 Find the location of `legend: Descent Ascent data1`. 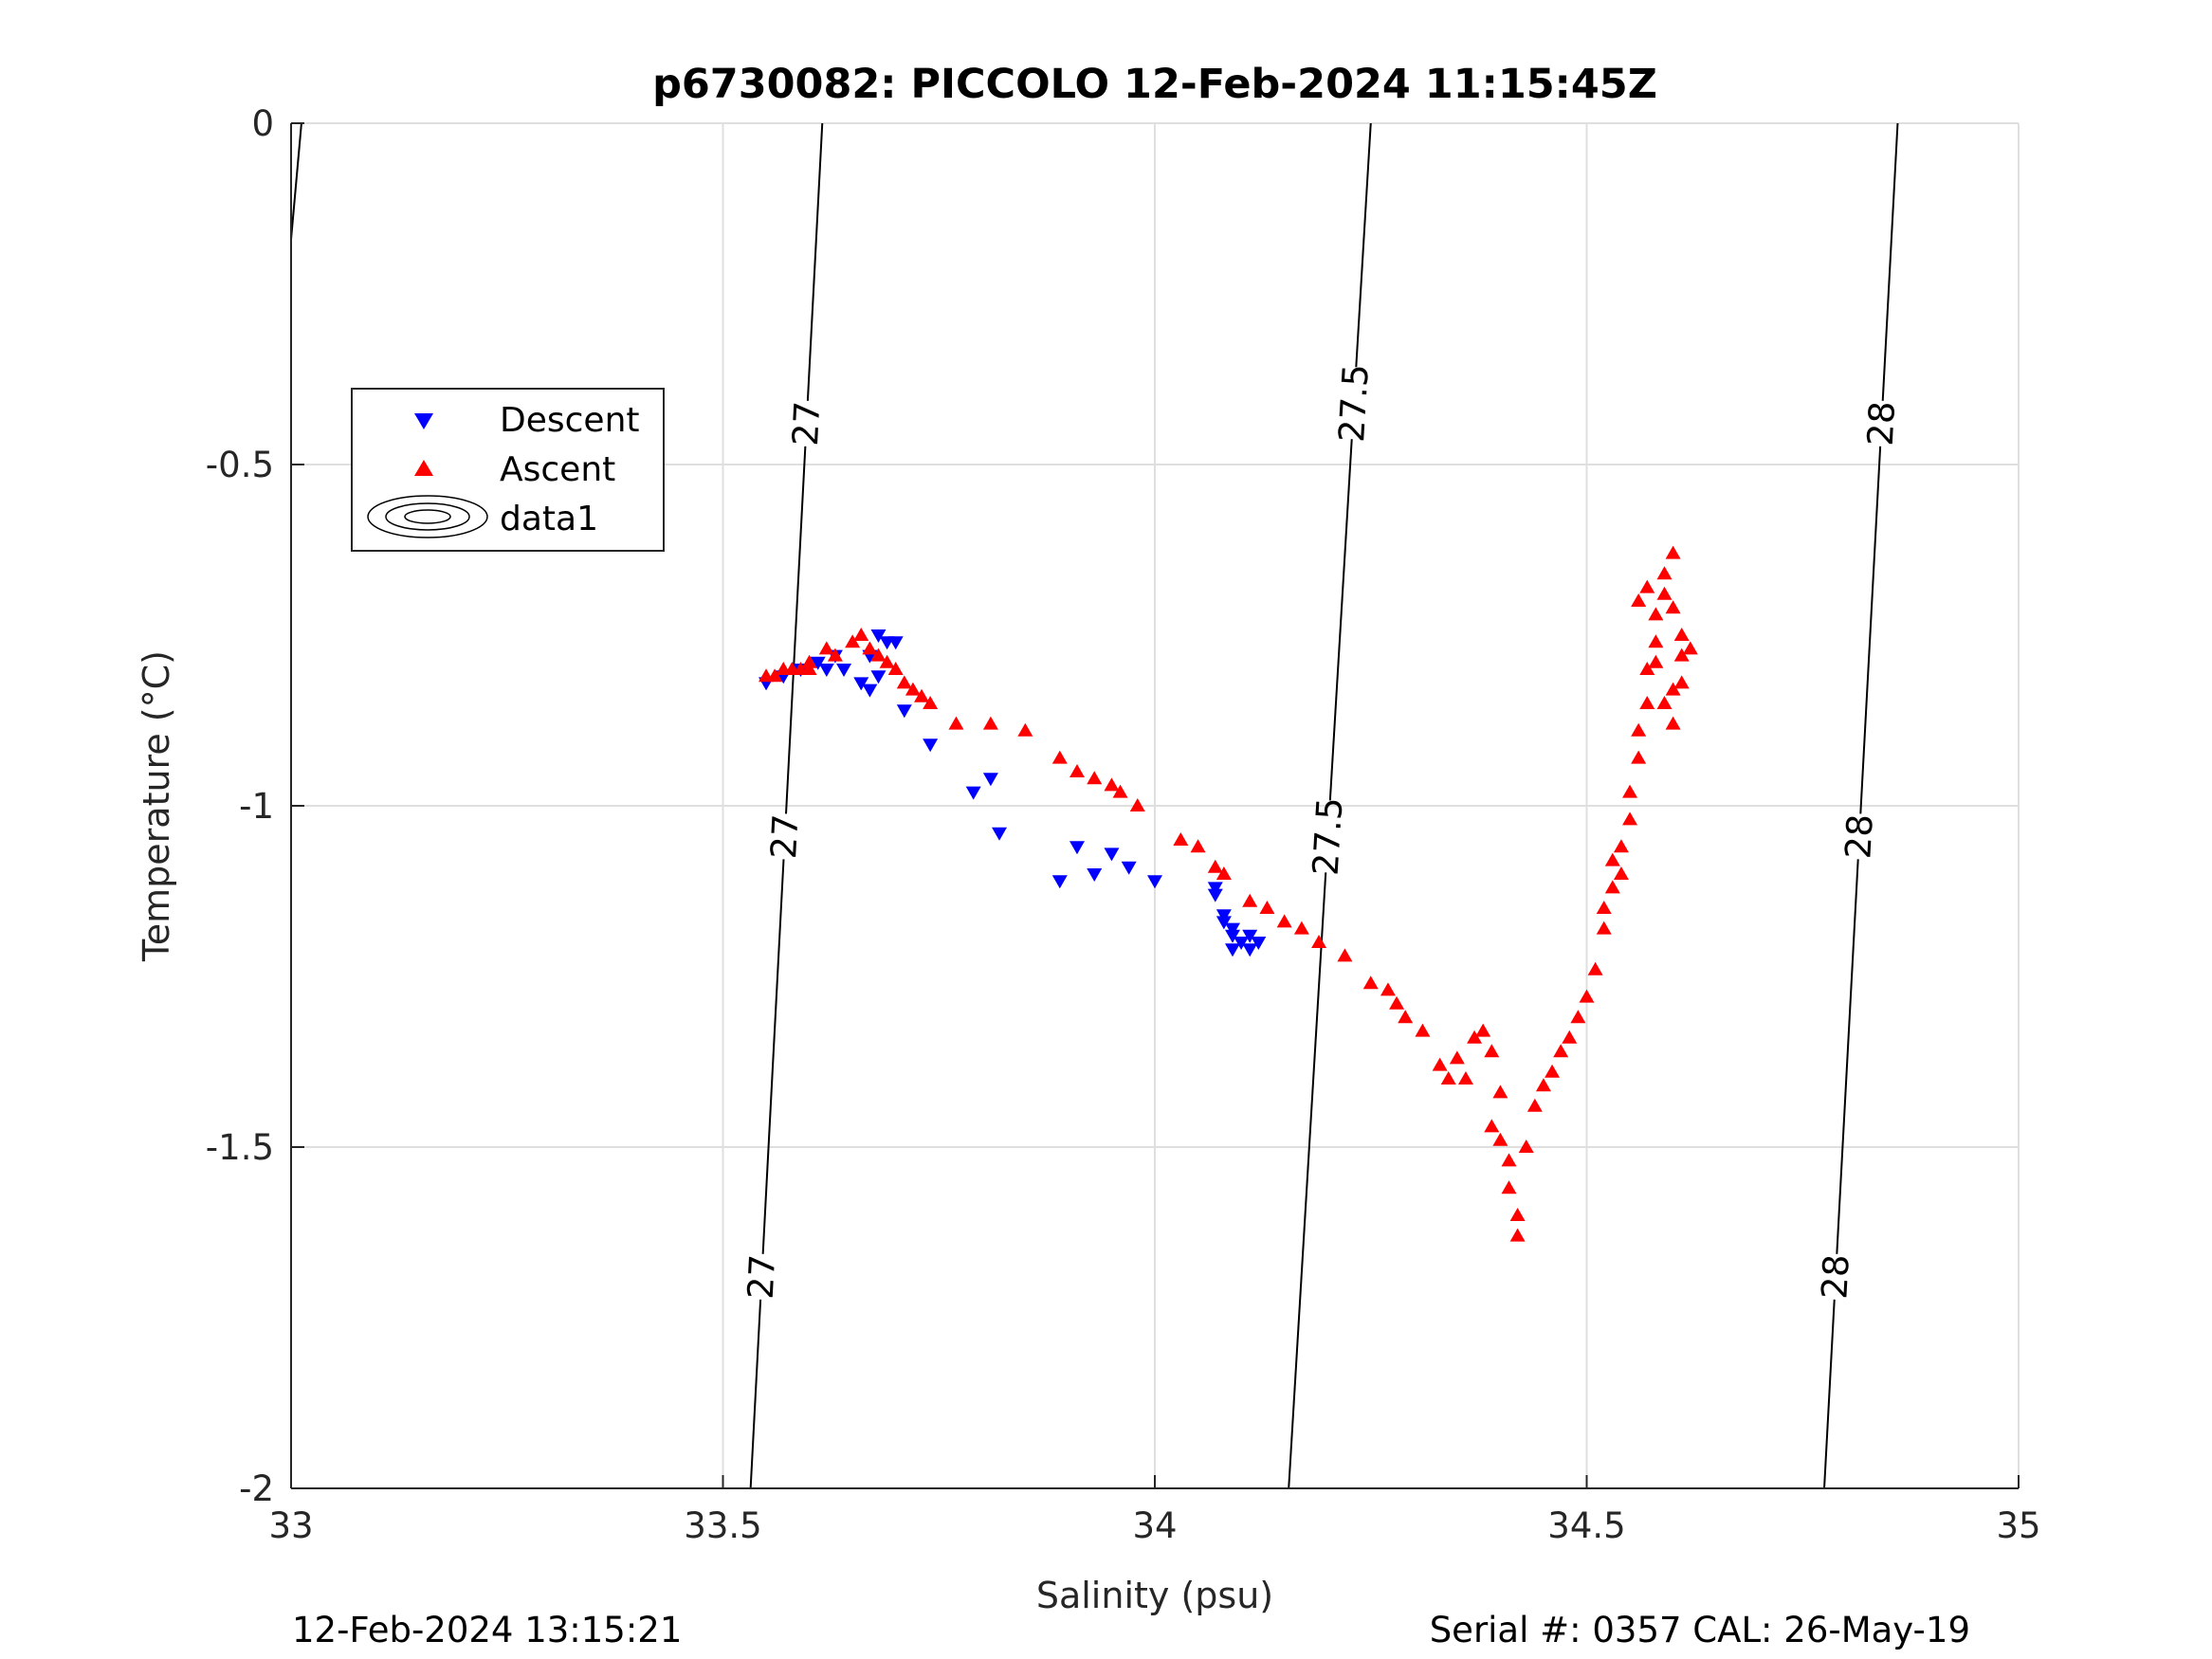

legend: Descent Ascent data1 is located at coordinates (508, 470).